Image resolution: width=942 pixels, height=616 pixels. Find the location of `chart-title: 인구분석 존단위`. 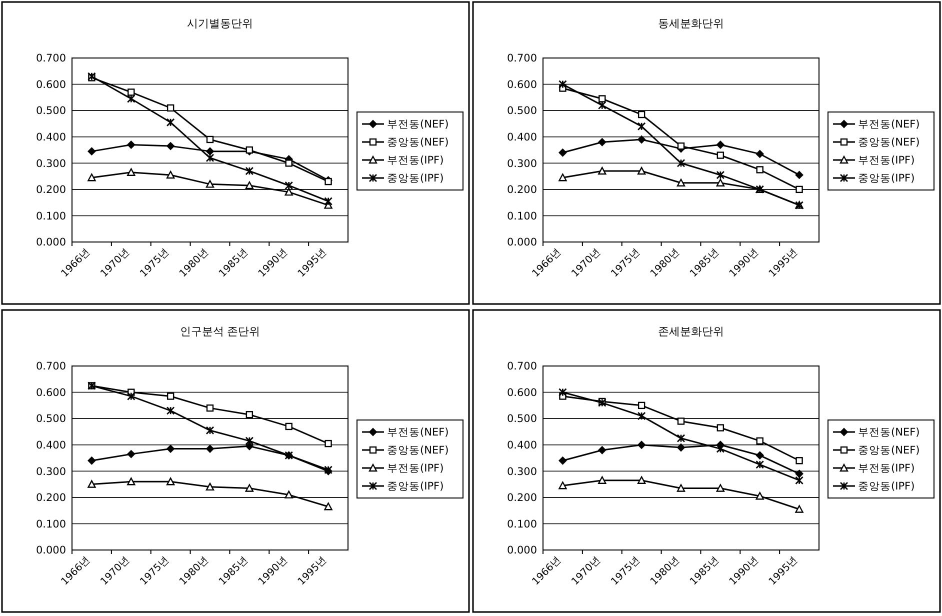

chart-title: 인구분석 존단위 is located at coordinates (220, 331).